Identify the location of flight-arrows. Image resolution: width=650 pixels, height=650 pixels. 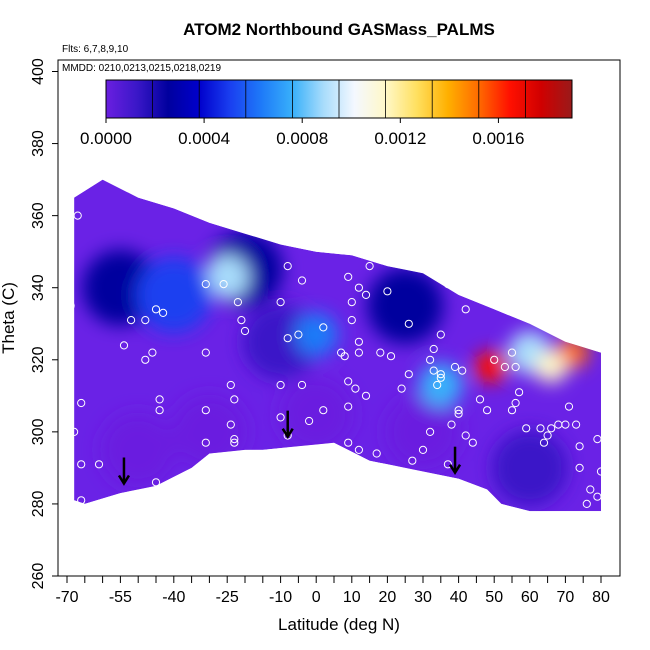
(289, 448).